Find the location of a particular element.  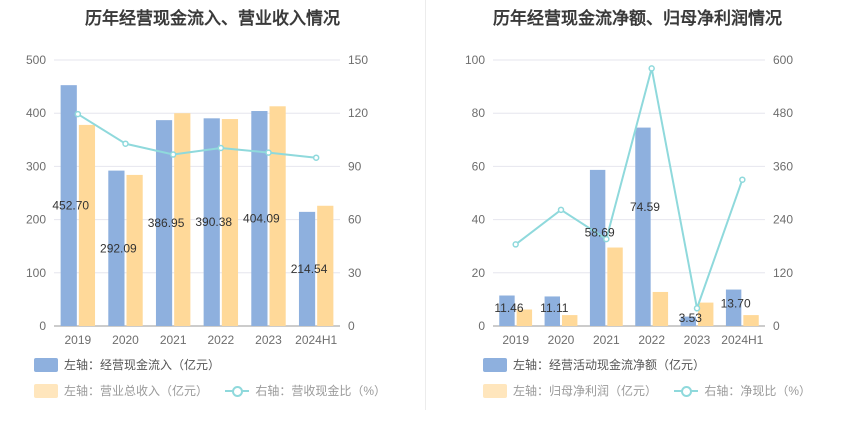

y-tick-left: 500 is located at coordinates (36, 60).